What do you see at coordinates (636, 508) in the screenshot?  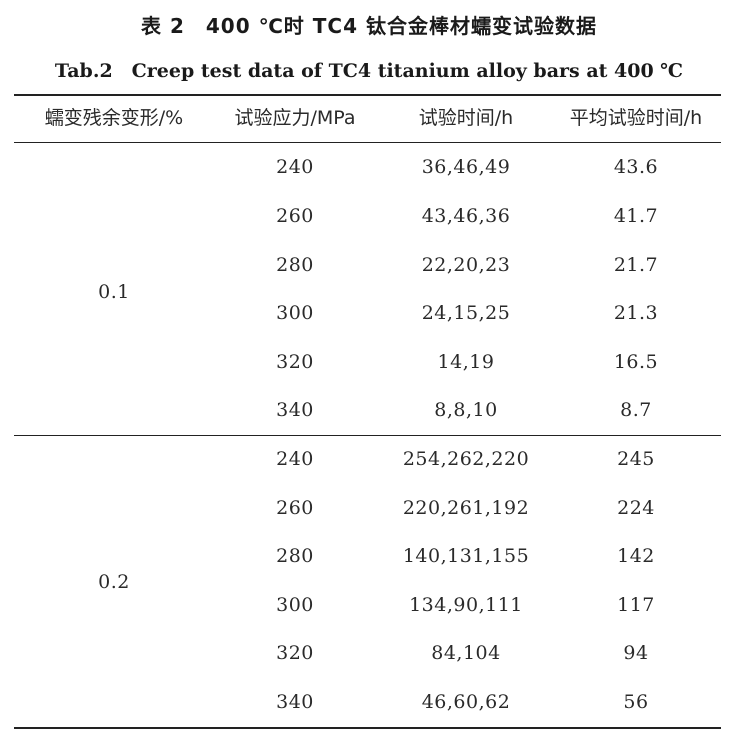 I see `avg-cell: 224` at bounding box center [636, 508].